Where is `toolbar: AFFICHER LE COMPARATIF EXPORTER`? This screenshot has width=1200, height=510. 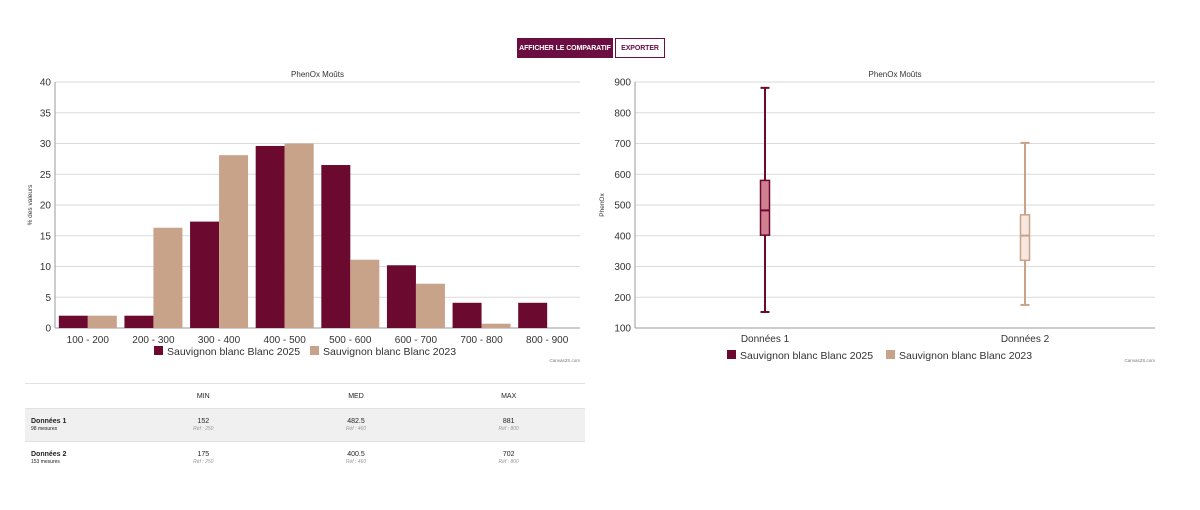 toolbar: AFFICHER LE COMPARATIF EXPORTER is located at coordinates (591, 48).